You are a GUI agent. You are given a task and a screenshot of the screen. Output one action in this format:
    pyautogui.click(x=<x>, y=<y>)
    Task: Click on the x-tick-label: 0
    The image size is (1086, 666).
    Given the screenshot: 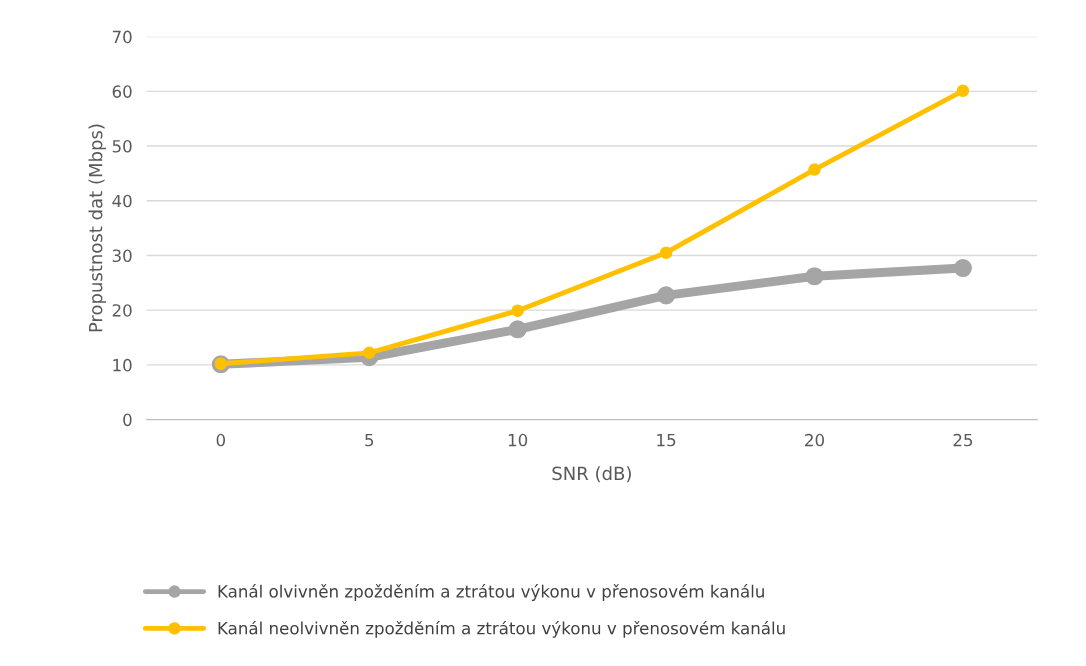 What is the action you would take?
    pyautogui.click(x=221, y=440)
    